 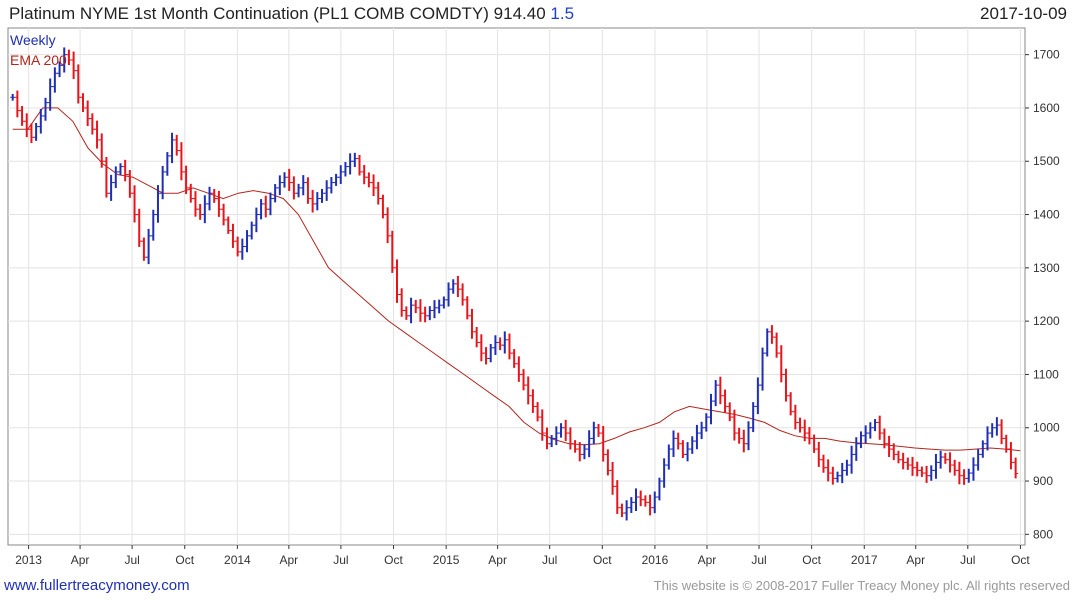 I want to click on y-tick-label: 800, so click(x=1043, y=534).